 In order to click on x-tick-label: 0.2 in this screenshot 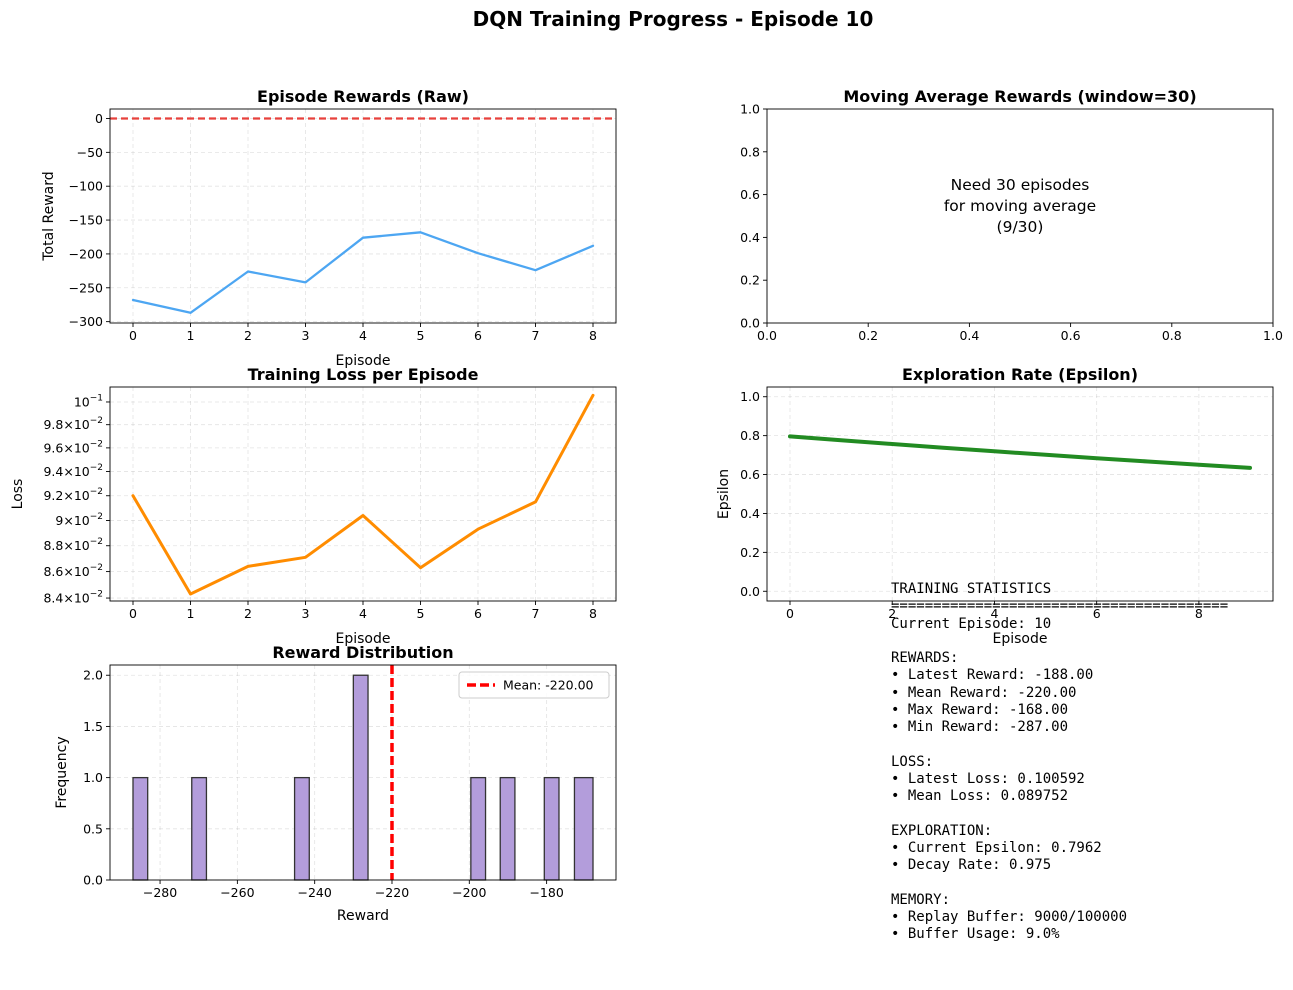, I will do `click(868, 335)`.